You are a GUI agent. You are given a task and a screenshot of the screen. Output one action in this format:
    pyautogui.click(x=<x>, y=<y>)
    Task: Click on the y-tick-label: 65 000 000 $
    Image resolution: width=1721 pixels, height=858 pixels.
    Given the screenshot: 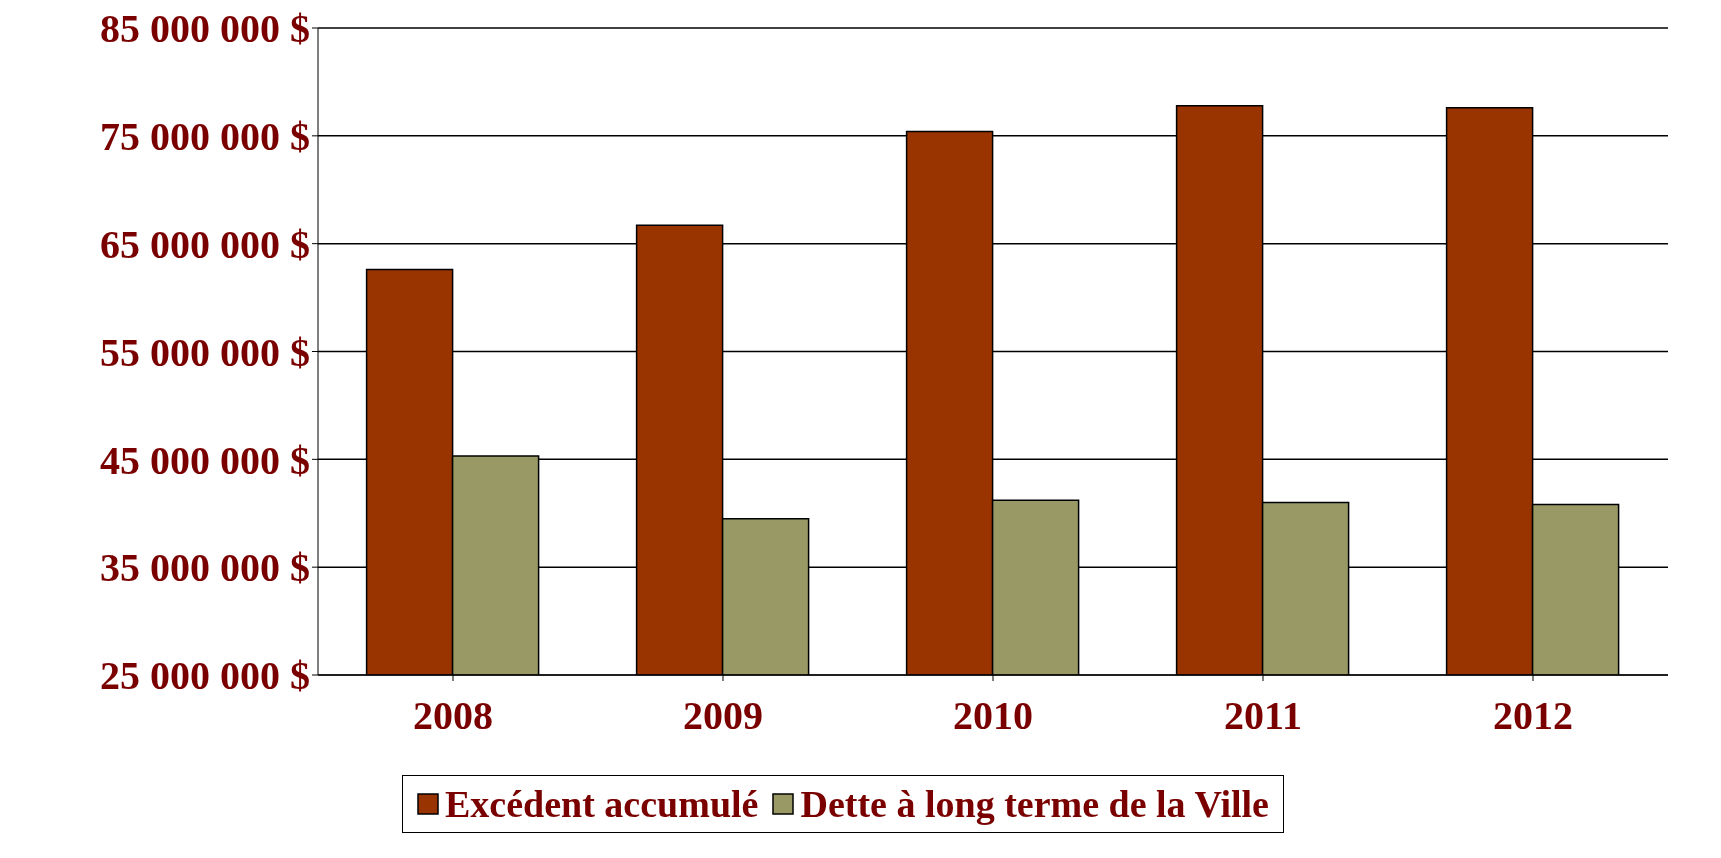 What is the action you would take?
    pyautogui.click(x=205, y=244)
    